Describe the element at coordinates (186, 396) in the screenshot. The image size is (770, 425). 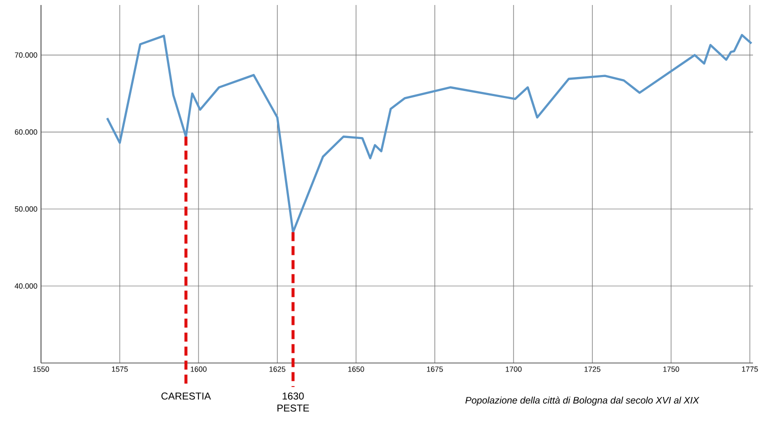
I see `ref-line-label: CARESTIA` at that location.